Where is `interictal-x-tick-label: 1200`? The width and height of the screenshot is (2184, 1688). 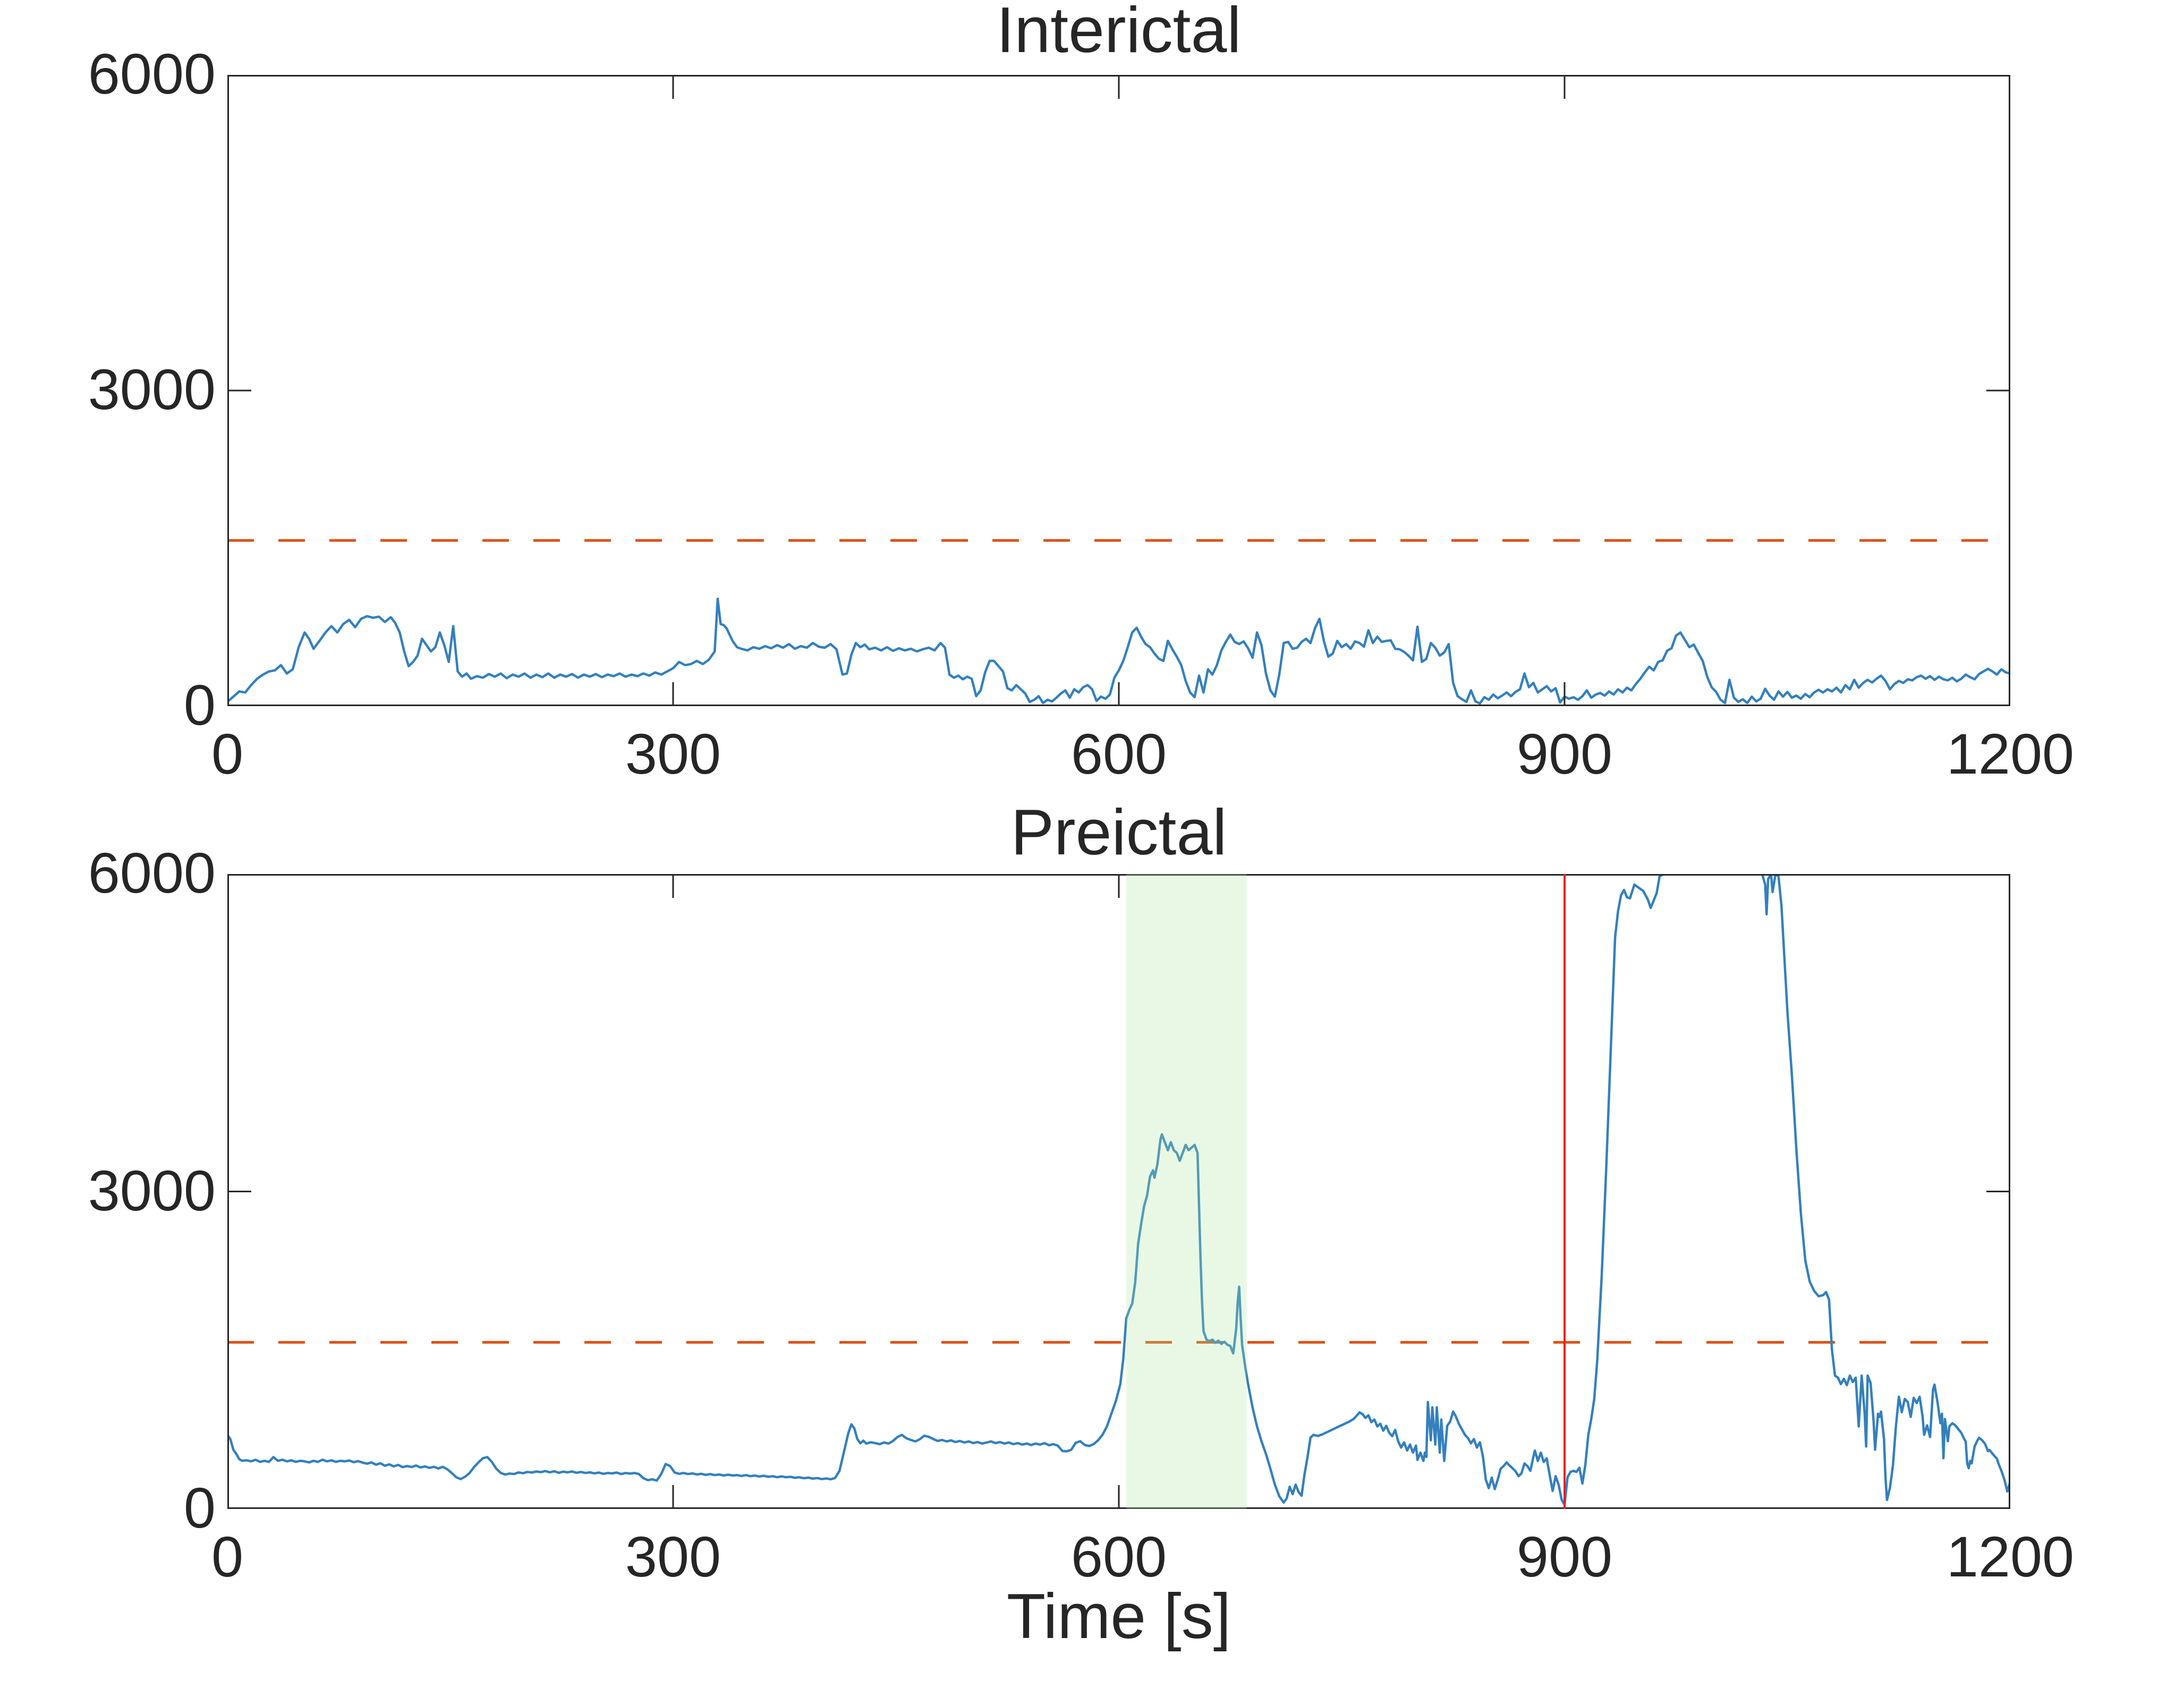
interictal-x-tick-label: 1200 is located at coordinates (2010, 754).